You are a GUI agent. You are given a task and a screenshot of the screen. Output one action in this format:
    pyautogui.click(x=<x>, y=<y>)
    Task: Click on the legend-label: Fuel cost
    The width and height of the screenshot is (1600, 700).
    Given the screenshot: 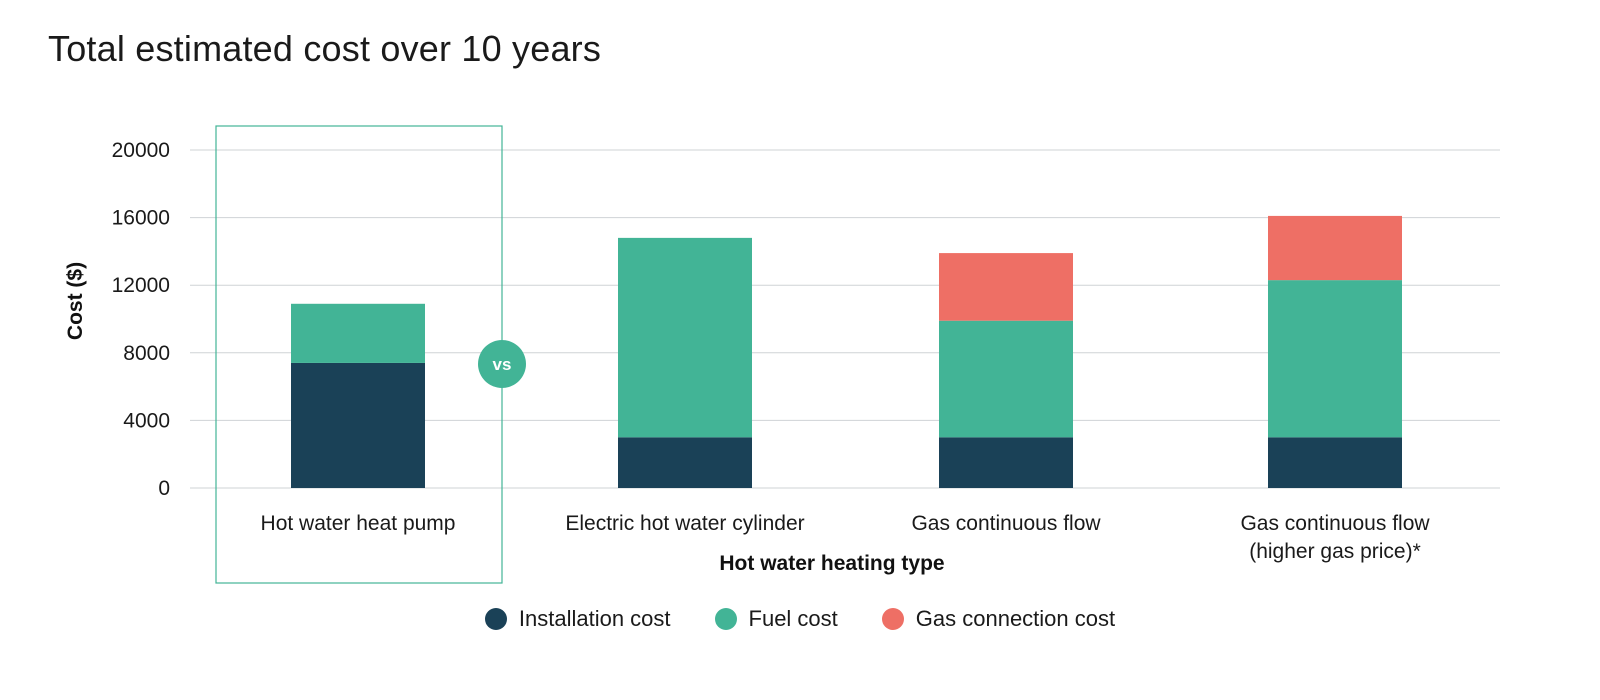 What is the action you would take?
    pyautogui.click(x=793, y=618)
    